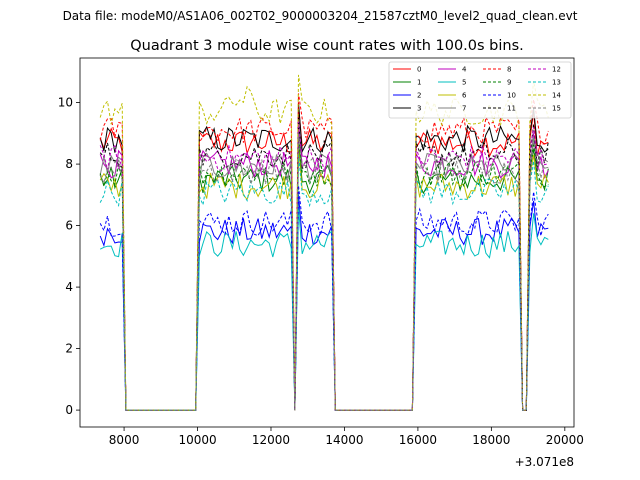 The image size is (640, 480). I want to click on legend-label-12: 12, so click(556, 70).